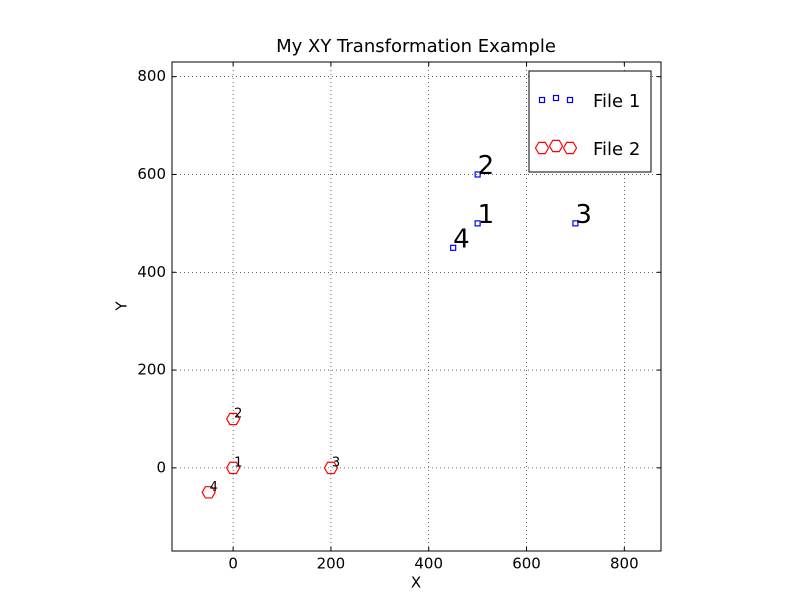 This screenshot has height=612, width=812. What do you see at coordinates (416, 583) in the screenshot?
I see `x-axis-label: X` at bounding box center [416, 583].